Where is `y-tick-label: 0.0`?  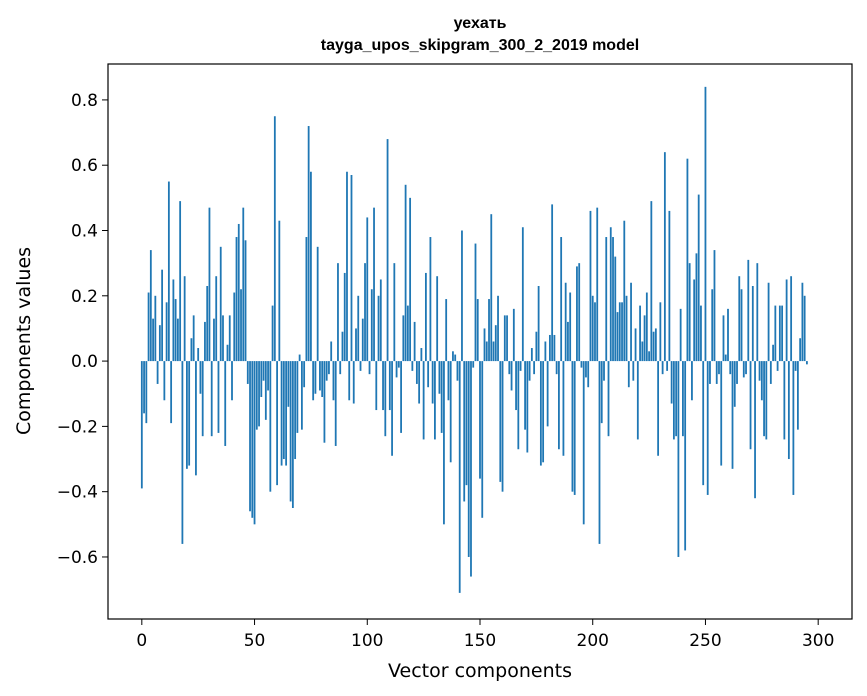
y-tick-label: 0.0 is located at coordinates (84, 362).